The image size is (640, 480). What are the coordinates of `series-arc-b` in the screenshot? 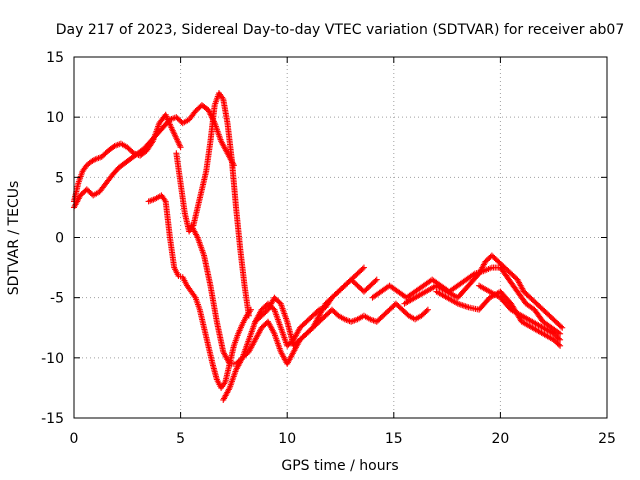 It's located at (154, 156).